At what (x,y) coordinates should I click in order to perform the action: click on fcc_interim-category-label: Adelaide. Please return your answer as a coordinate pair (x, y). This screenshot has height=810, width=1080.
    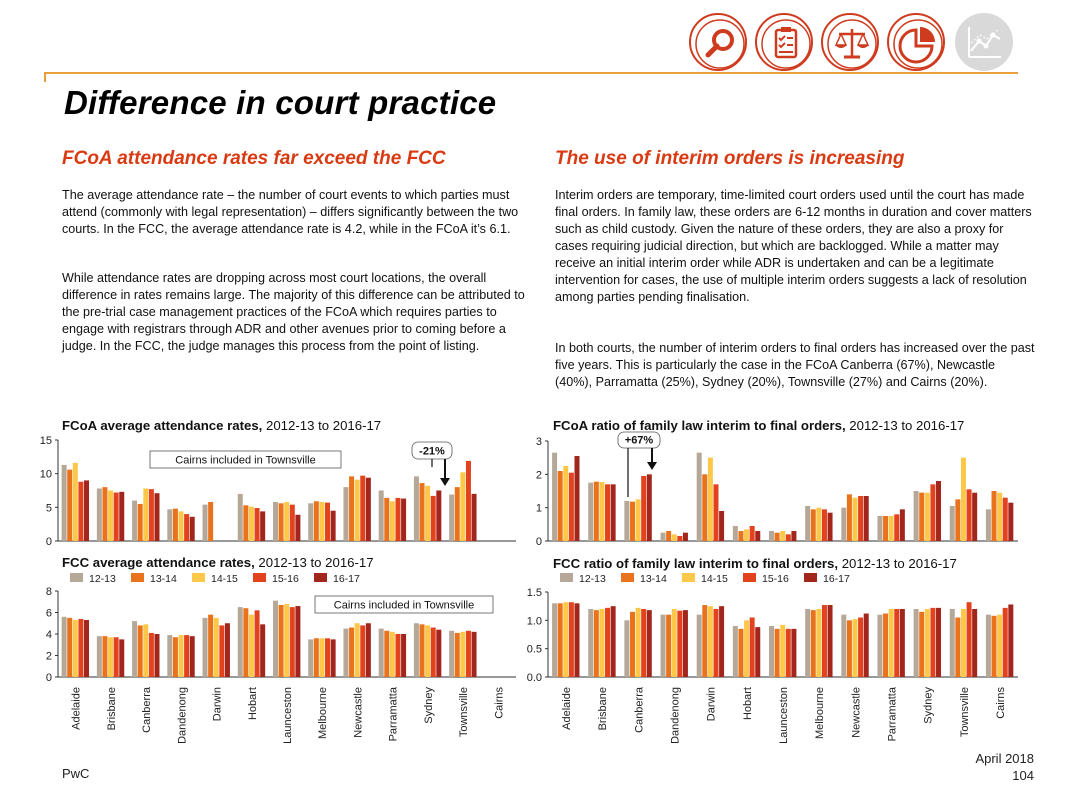
    Looking at the image, I should click on (567, 708).